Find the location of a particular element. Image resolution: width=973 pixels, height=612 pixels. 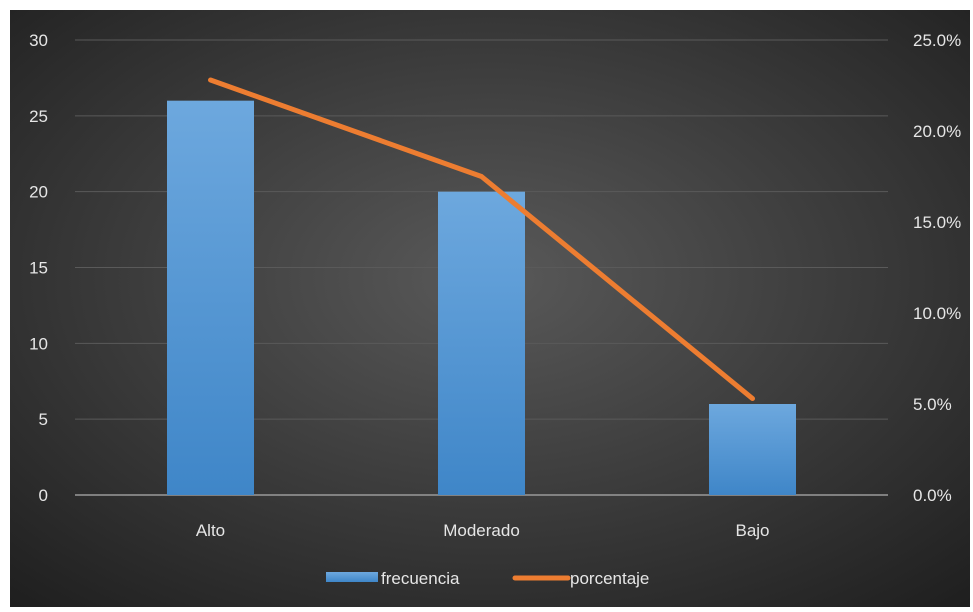

legend-label-frecuencia: frecuencia is located at coordinates (420, 578).